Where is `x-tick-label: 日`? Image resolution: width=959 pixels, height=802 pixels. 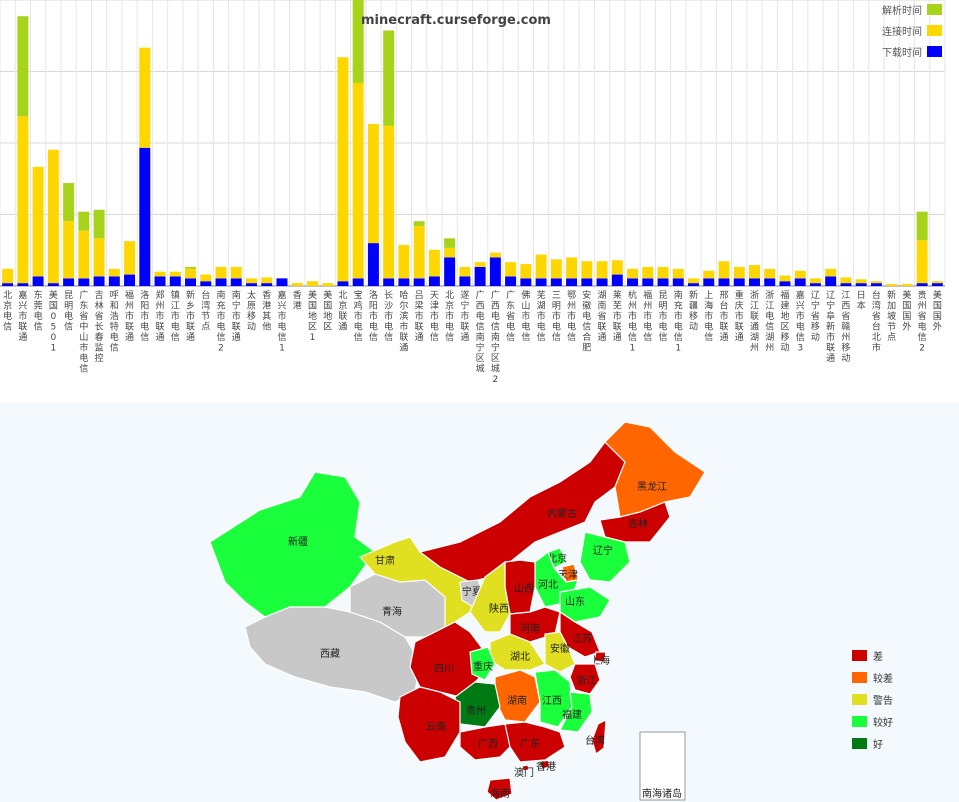
x-tick-label: 日 is located at coordinates (861, 295).